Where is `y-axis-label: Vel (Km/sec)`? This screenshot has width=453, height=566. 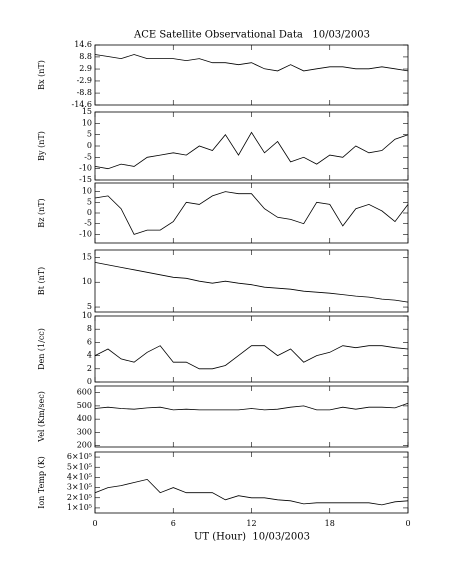 y-axis-label: Vel (Km/sec) is located at coordinates (41, 417).